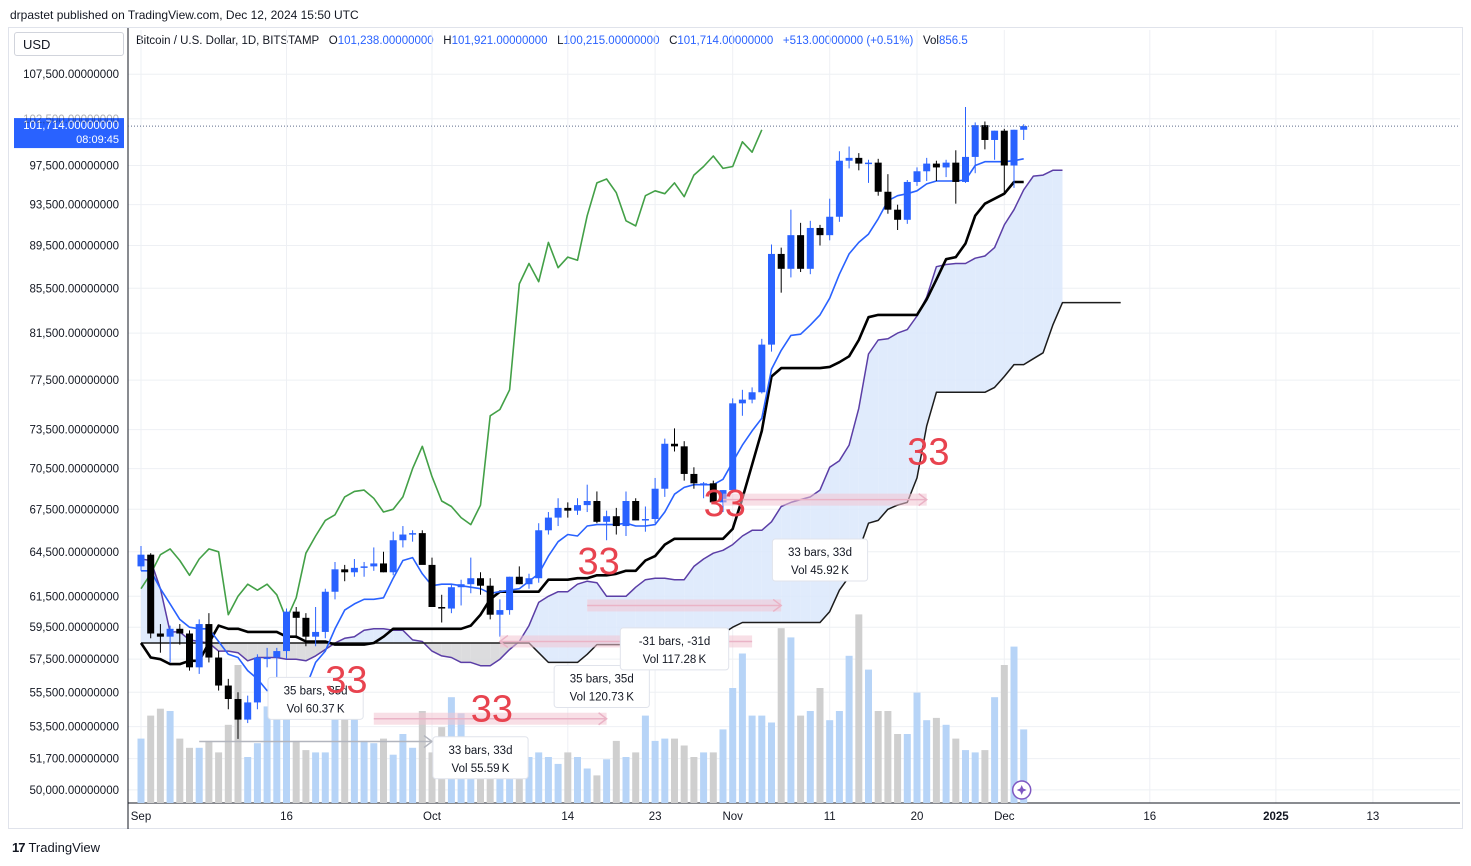  I want to click on currency-selector: USD, so click(69, 44).